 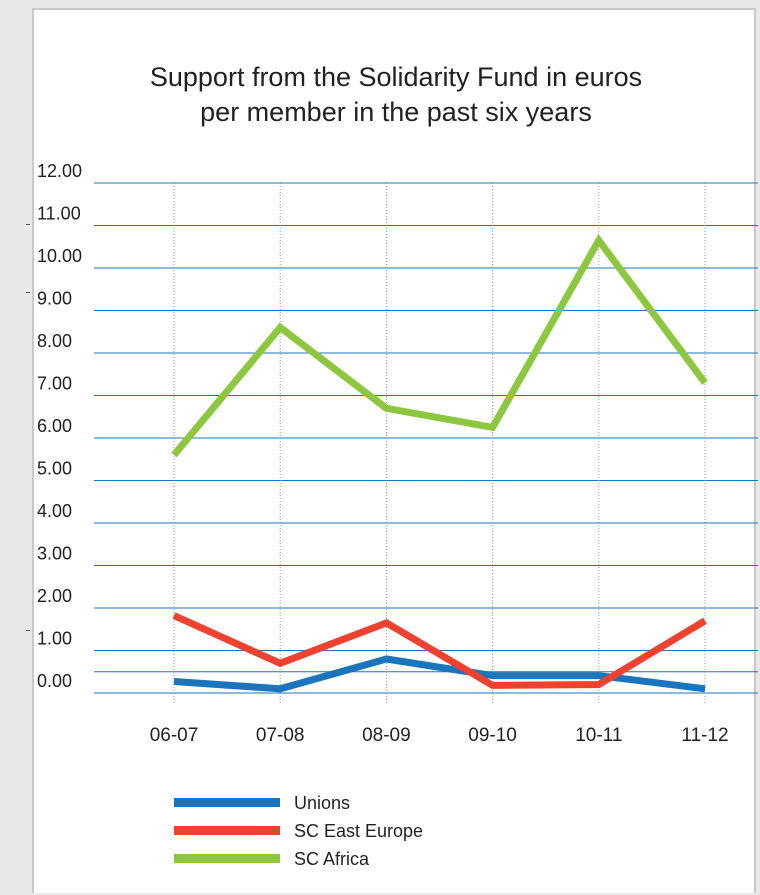 What do you see at coordinates (439, 650) in the screenshot?
I see `series-line-sc-east-europe` at bounding box center [439, 650].